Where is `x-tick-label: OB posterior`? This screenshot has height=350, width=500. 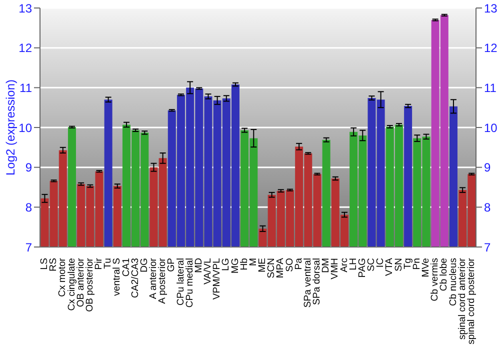 x-tick-label: OB posterior is located at coordinates (90, 284).